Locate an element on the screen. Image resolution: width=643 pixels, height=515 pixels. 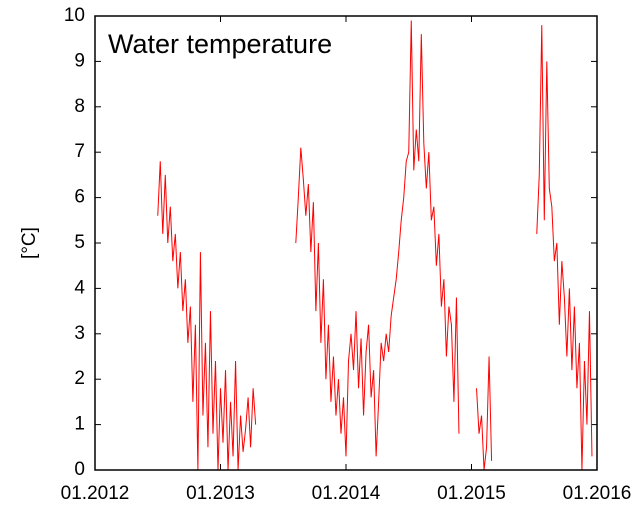
y-tick-label: 9 is located at coordinates (79, 60).